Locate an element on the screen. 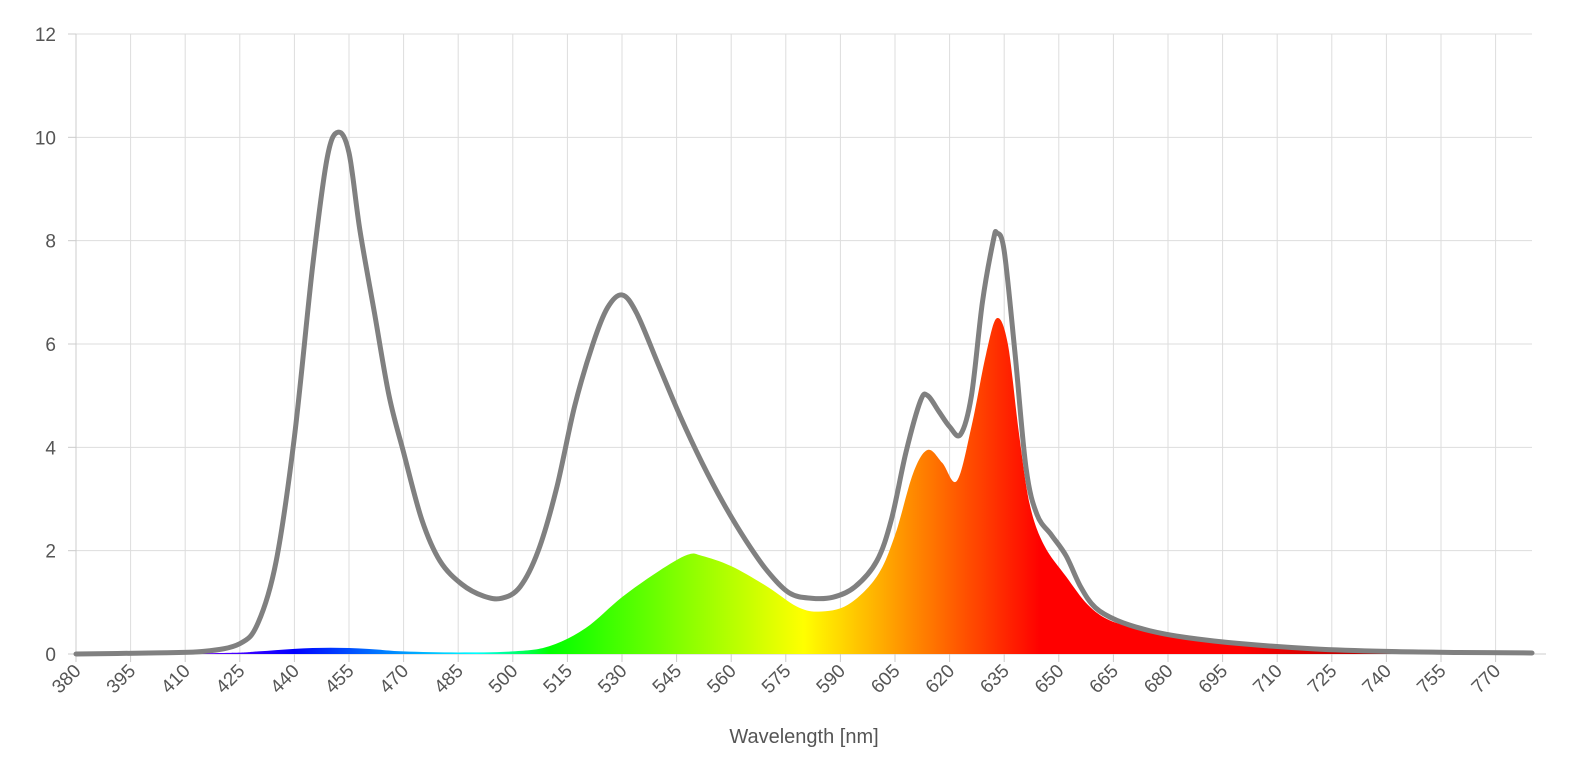 Image resolution: width=1594 pixels, height=784 pixels. x-tick-label: 770 is located at coordinates (1486, 679).